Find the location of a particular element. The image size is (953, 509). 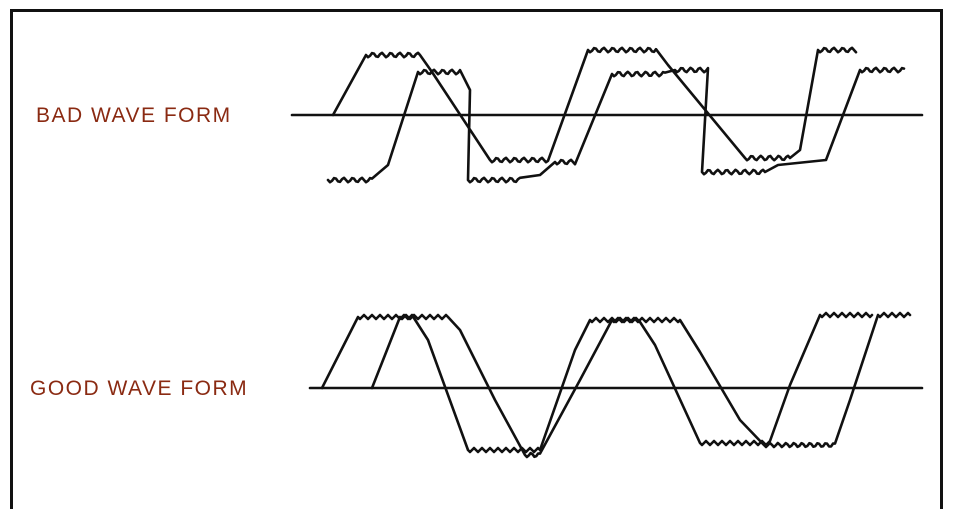

bad-wave-form-label: BAD WAVE FORM is located at coordinates (134, 115).